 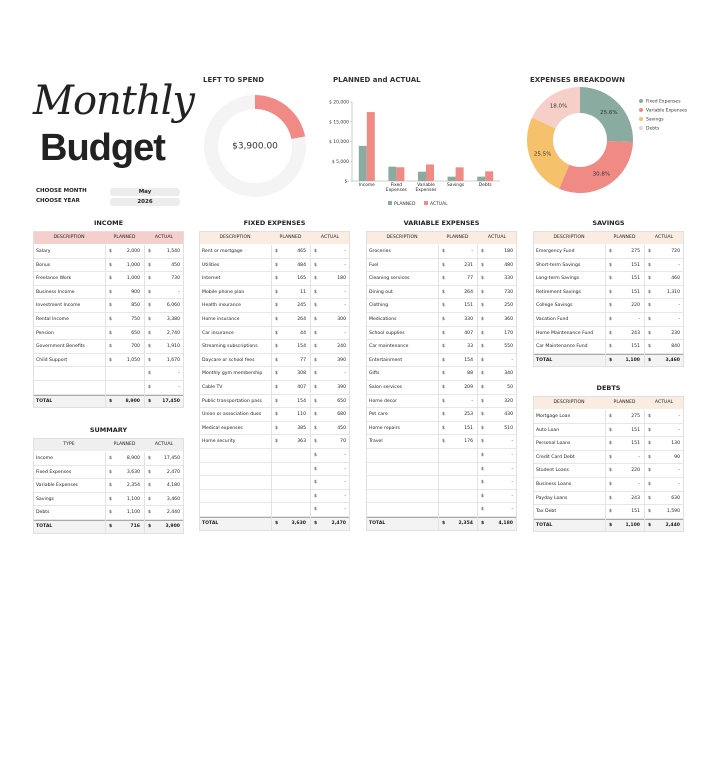 What do you see at coordinates (45, 333) in the screenshot?
I see `cell: Pension` at bounding box center [45, 333].